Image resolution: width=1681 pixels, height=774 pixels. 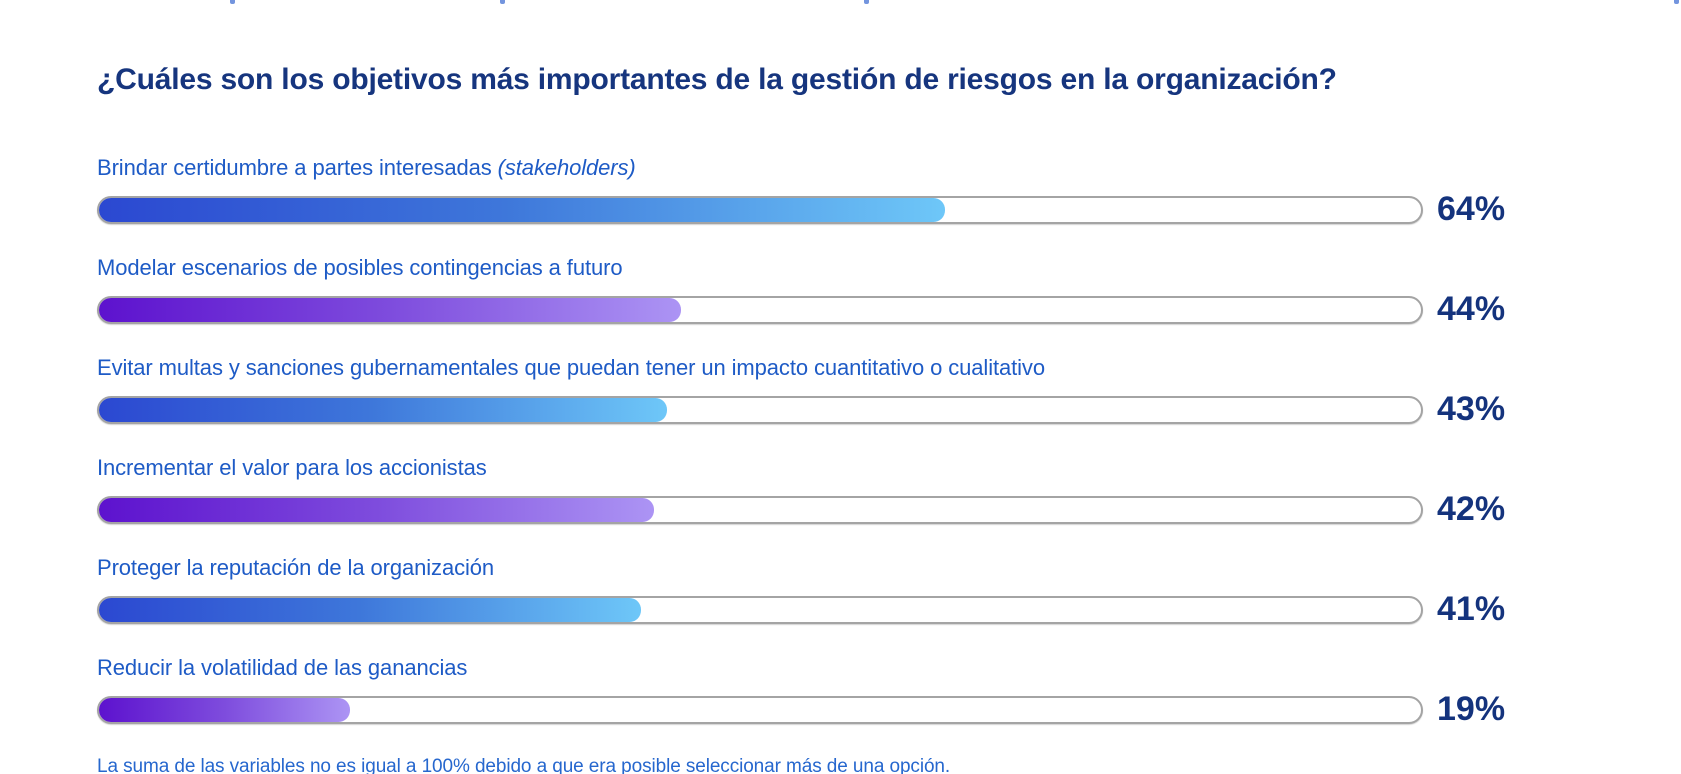 I want to click on bar-line: 19%, so click(x=889, y=709).